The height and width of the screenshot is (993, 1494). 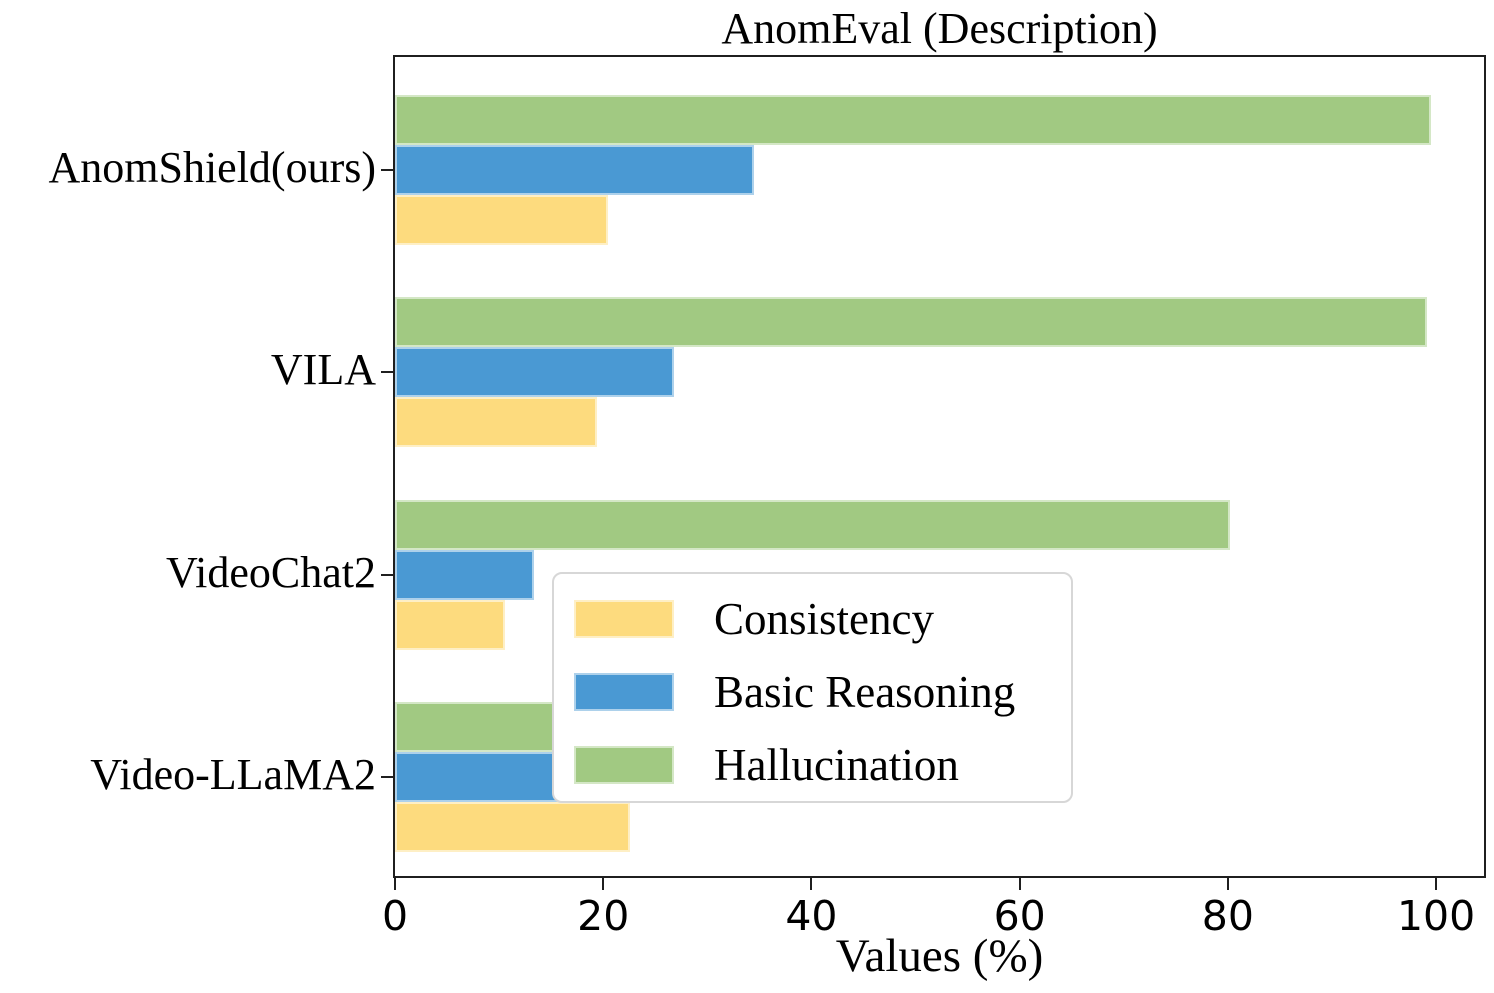 I want to click on legend-item: Basic Reasoning, so click(x=812, y=692).